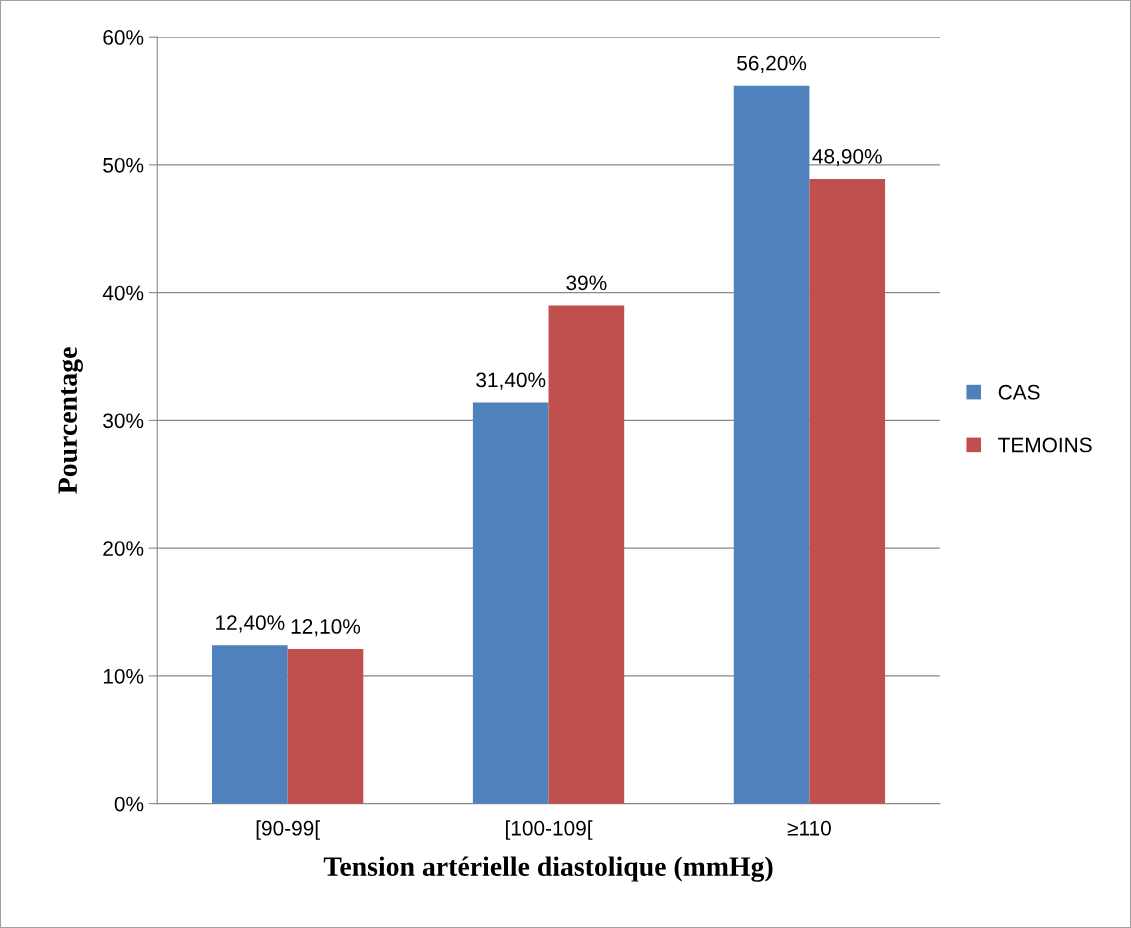 Image resolution: width=1131 pixels, height=928 pixels. Describe the element at coordinates (847, 157) in the screenshot. I see `data-label: 48,90%` at that location.